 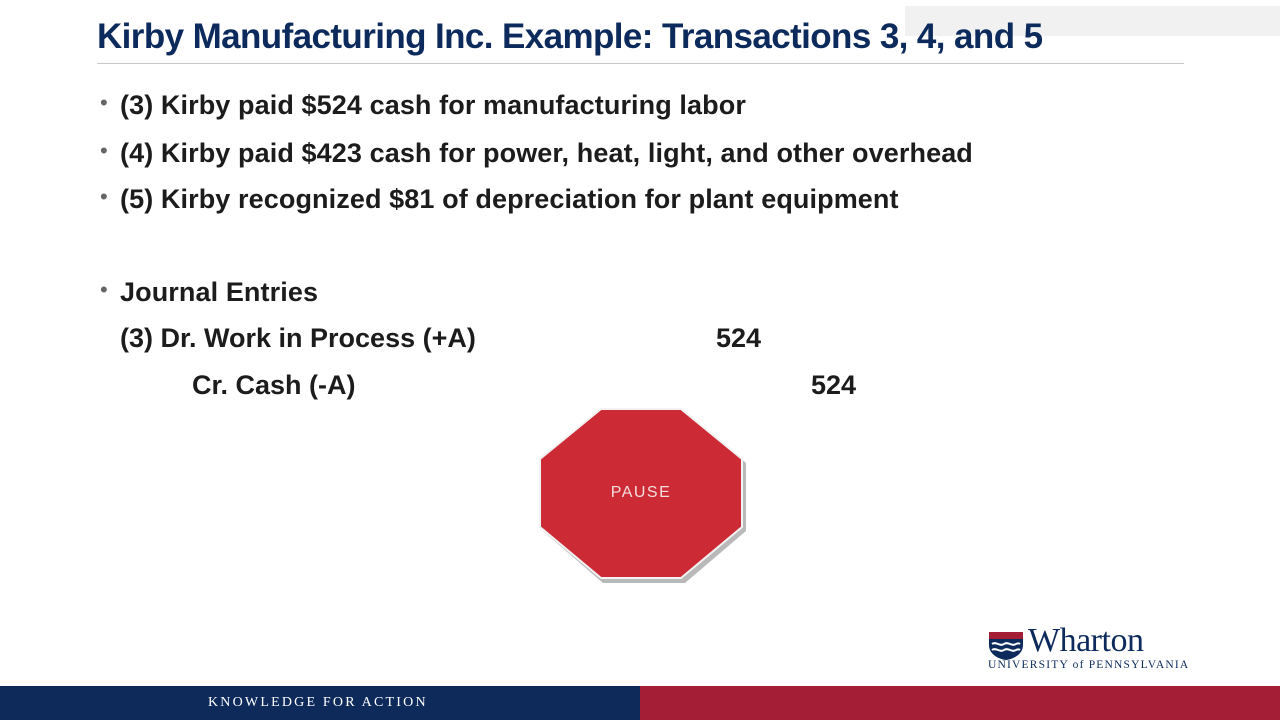 I want to click on journal-debit-line: (3) Dr. Work in Process (+A), so click(x=298, y=338).